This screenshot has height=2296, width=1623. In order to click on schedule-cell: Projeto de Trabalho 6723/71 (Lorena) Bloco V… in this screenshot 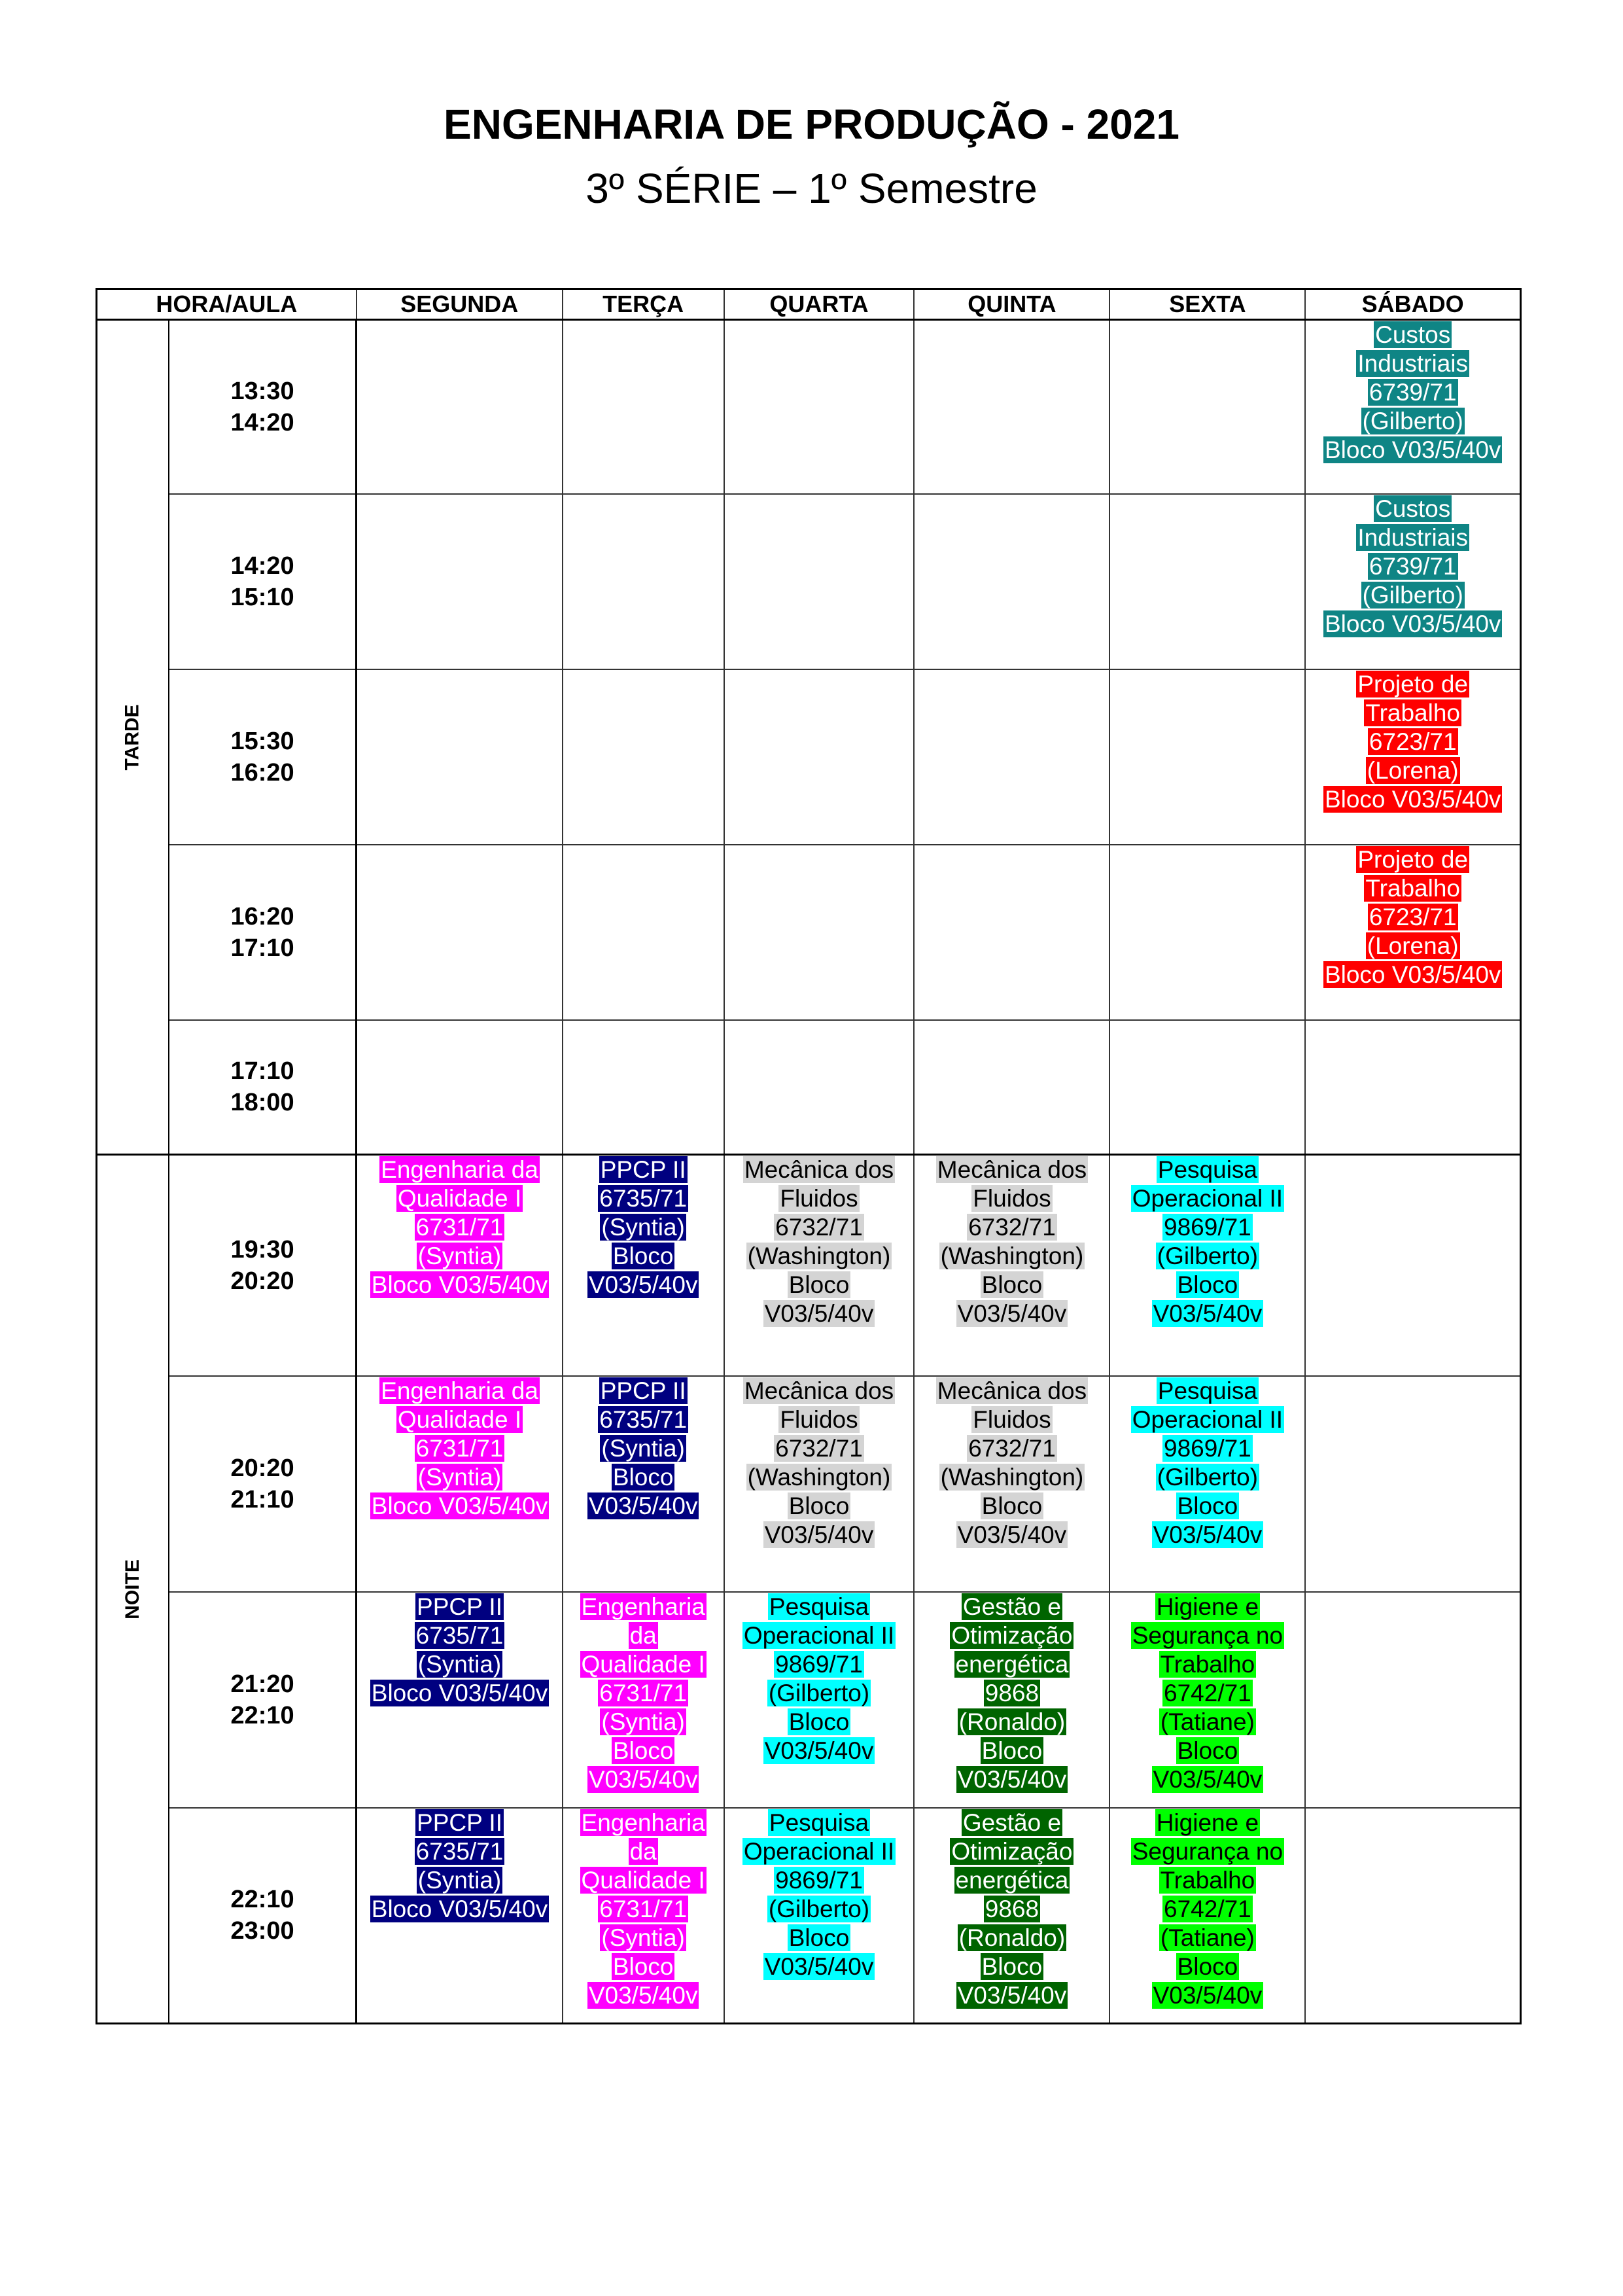, I will do `click(1413, 932)`.